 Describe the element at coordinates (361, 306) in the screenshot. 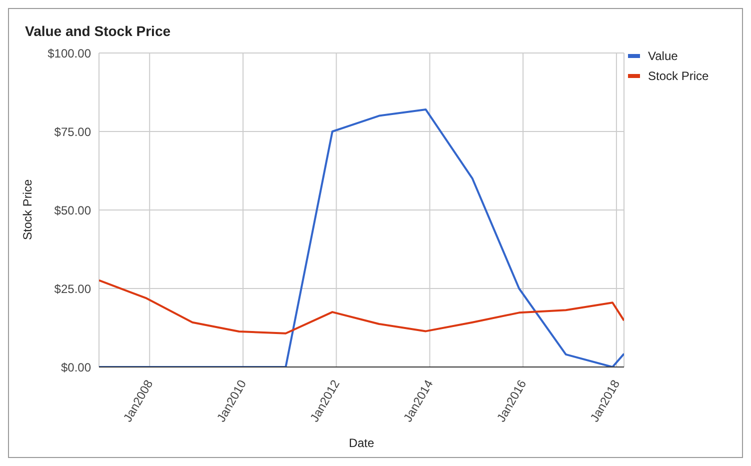

I see `line-series` at that location.